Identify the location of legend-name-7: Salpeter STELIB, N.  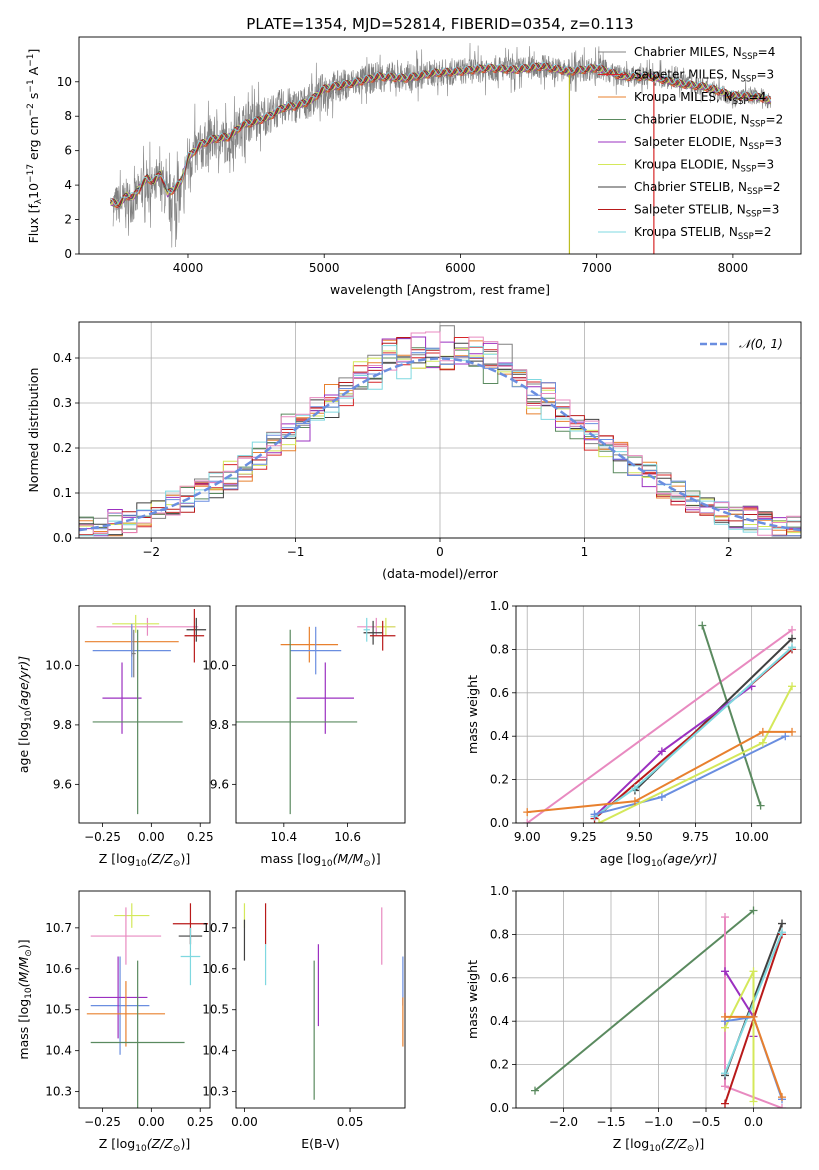
(690, 210).